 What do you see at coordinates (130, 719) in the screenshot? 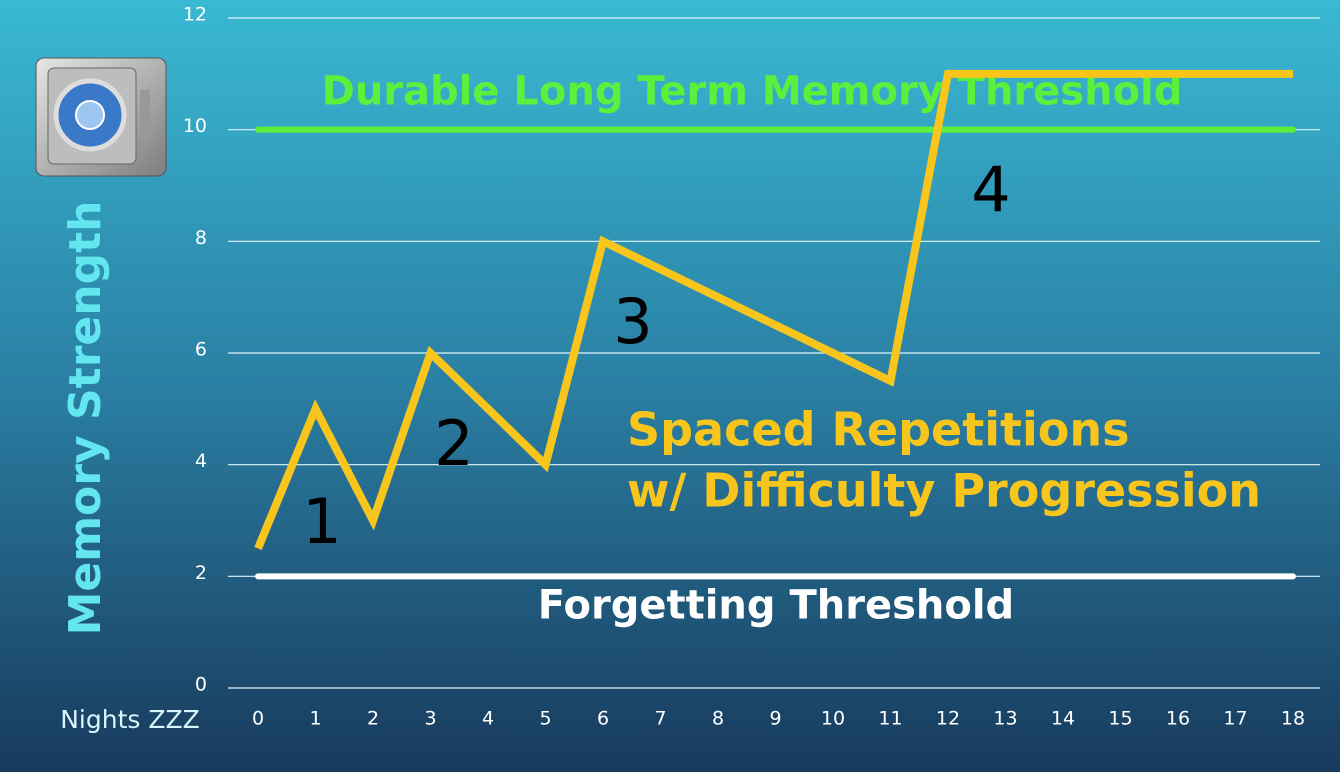
I see `x-axis-label: Nights ZZZ` at bounding box center [130, 719].